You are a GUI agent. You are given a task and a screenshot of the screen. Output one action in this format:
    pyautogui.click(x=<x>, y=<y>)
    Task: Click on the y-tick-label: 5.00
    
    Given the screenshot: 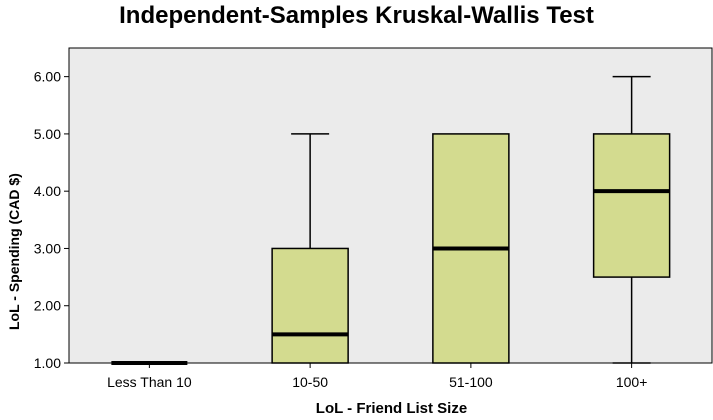 What is the action you would take?
    pyautogui.click(x=47, y=134)
    